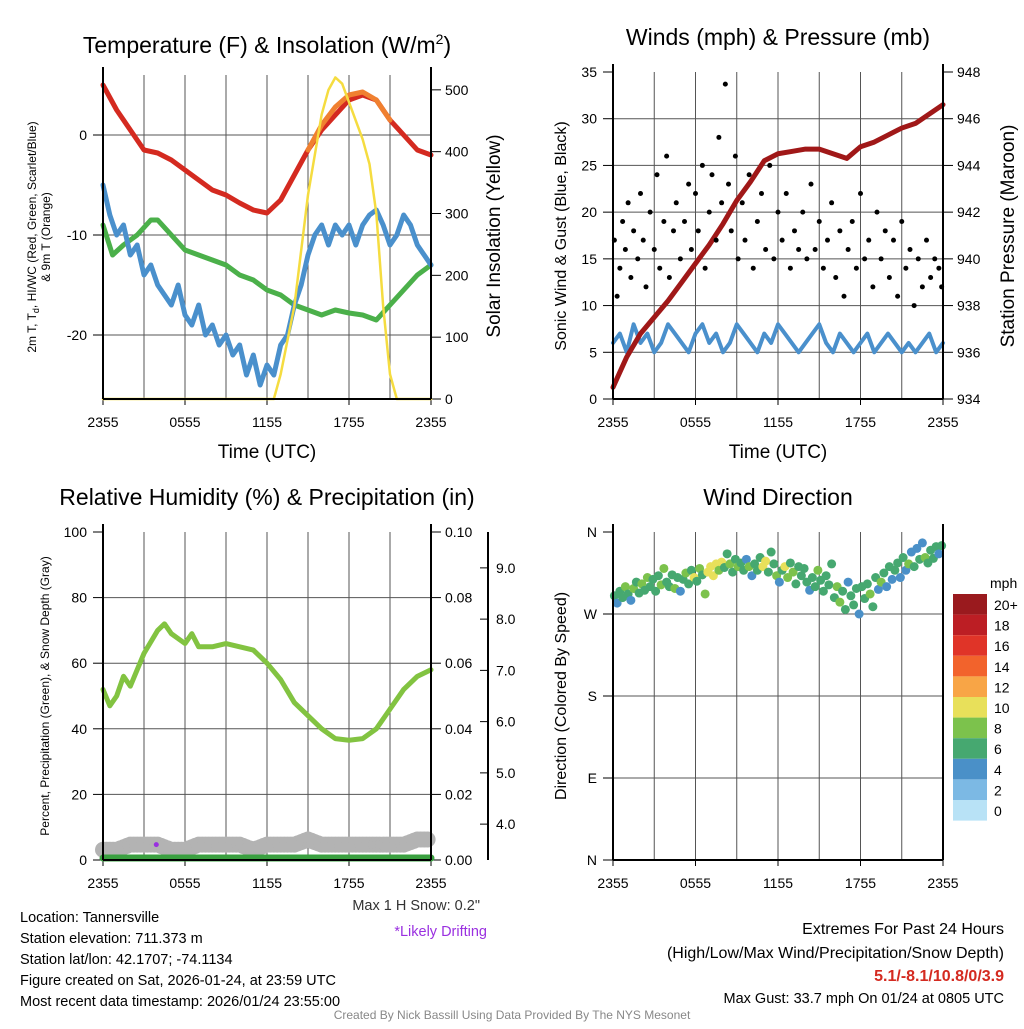  I want to click on wind-direction-y-label: Direction (Colored By Speed), so click(561, 696).